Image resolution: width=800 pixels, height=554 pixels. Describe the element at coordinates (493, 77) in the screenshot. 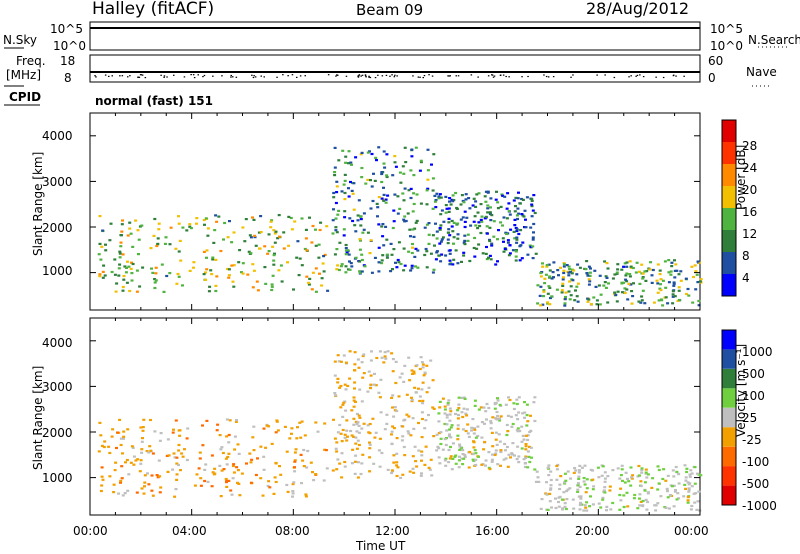

I see `nave-point` at that location.